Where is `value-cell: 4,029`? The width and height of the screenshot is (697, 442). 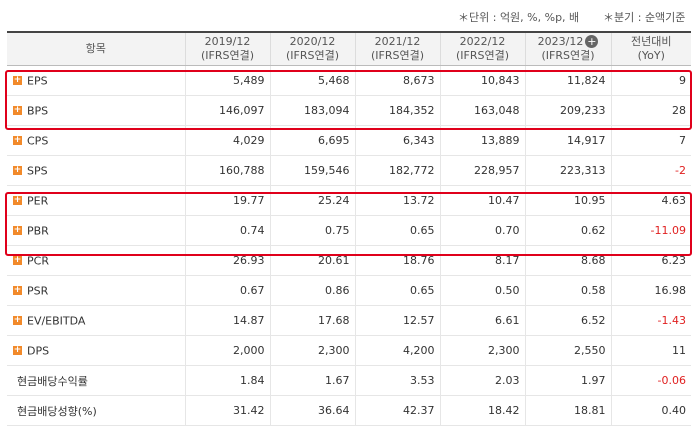 value-cell: 4,029 is located at coordinates (227, 140).